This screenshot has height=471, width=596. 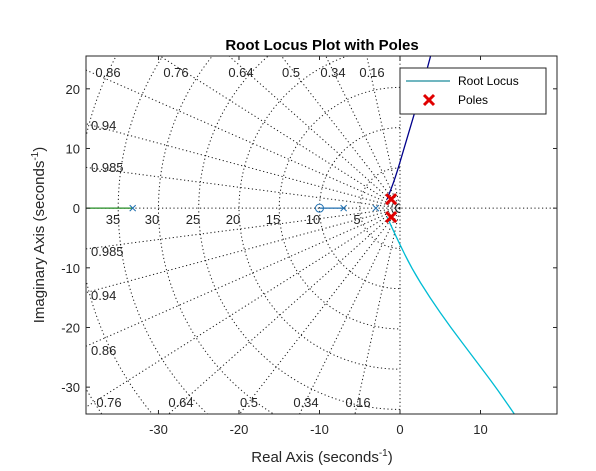 I want to click on frequency-label: 10, so click(x=313, y=219).